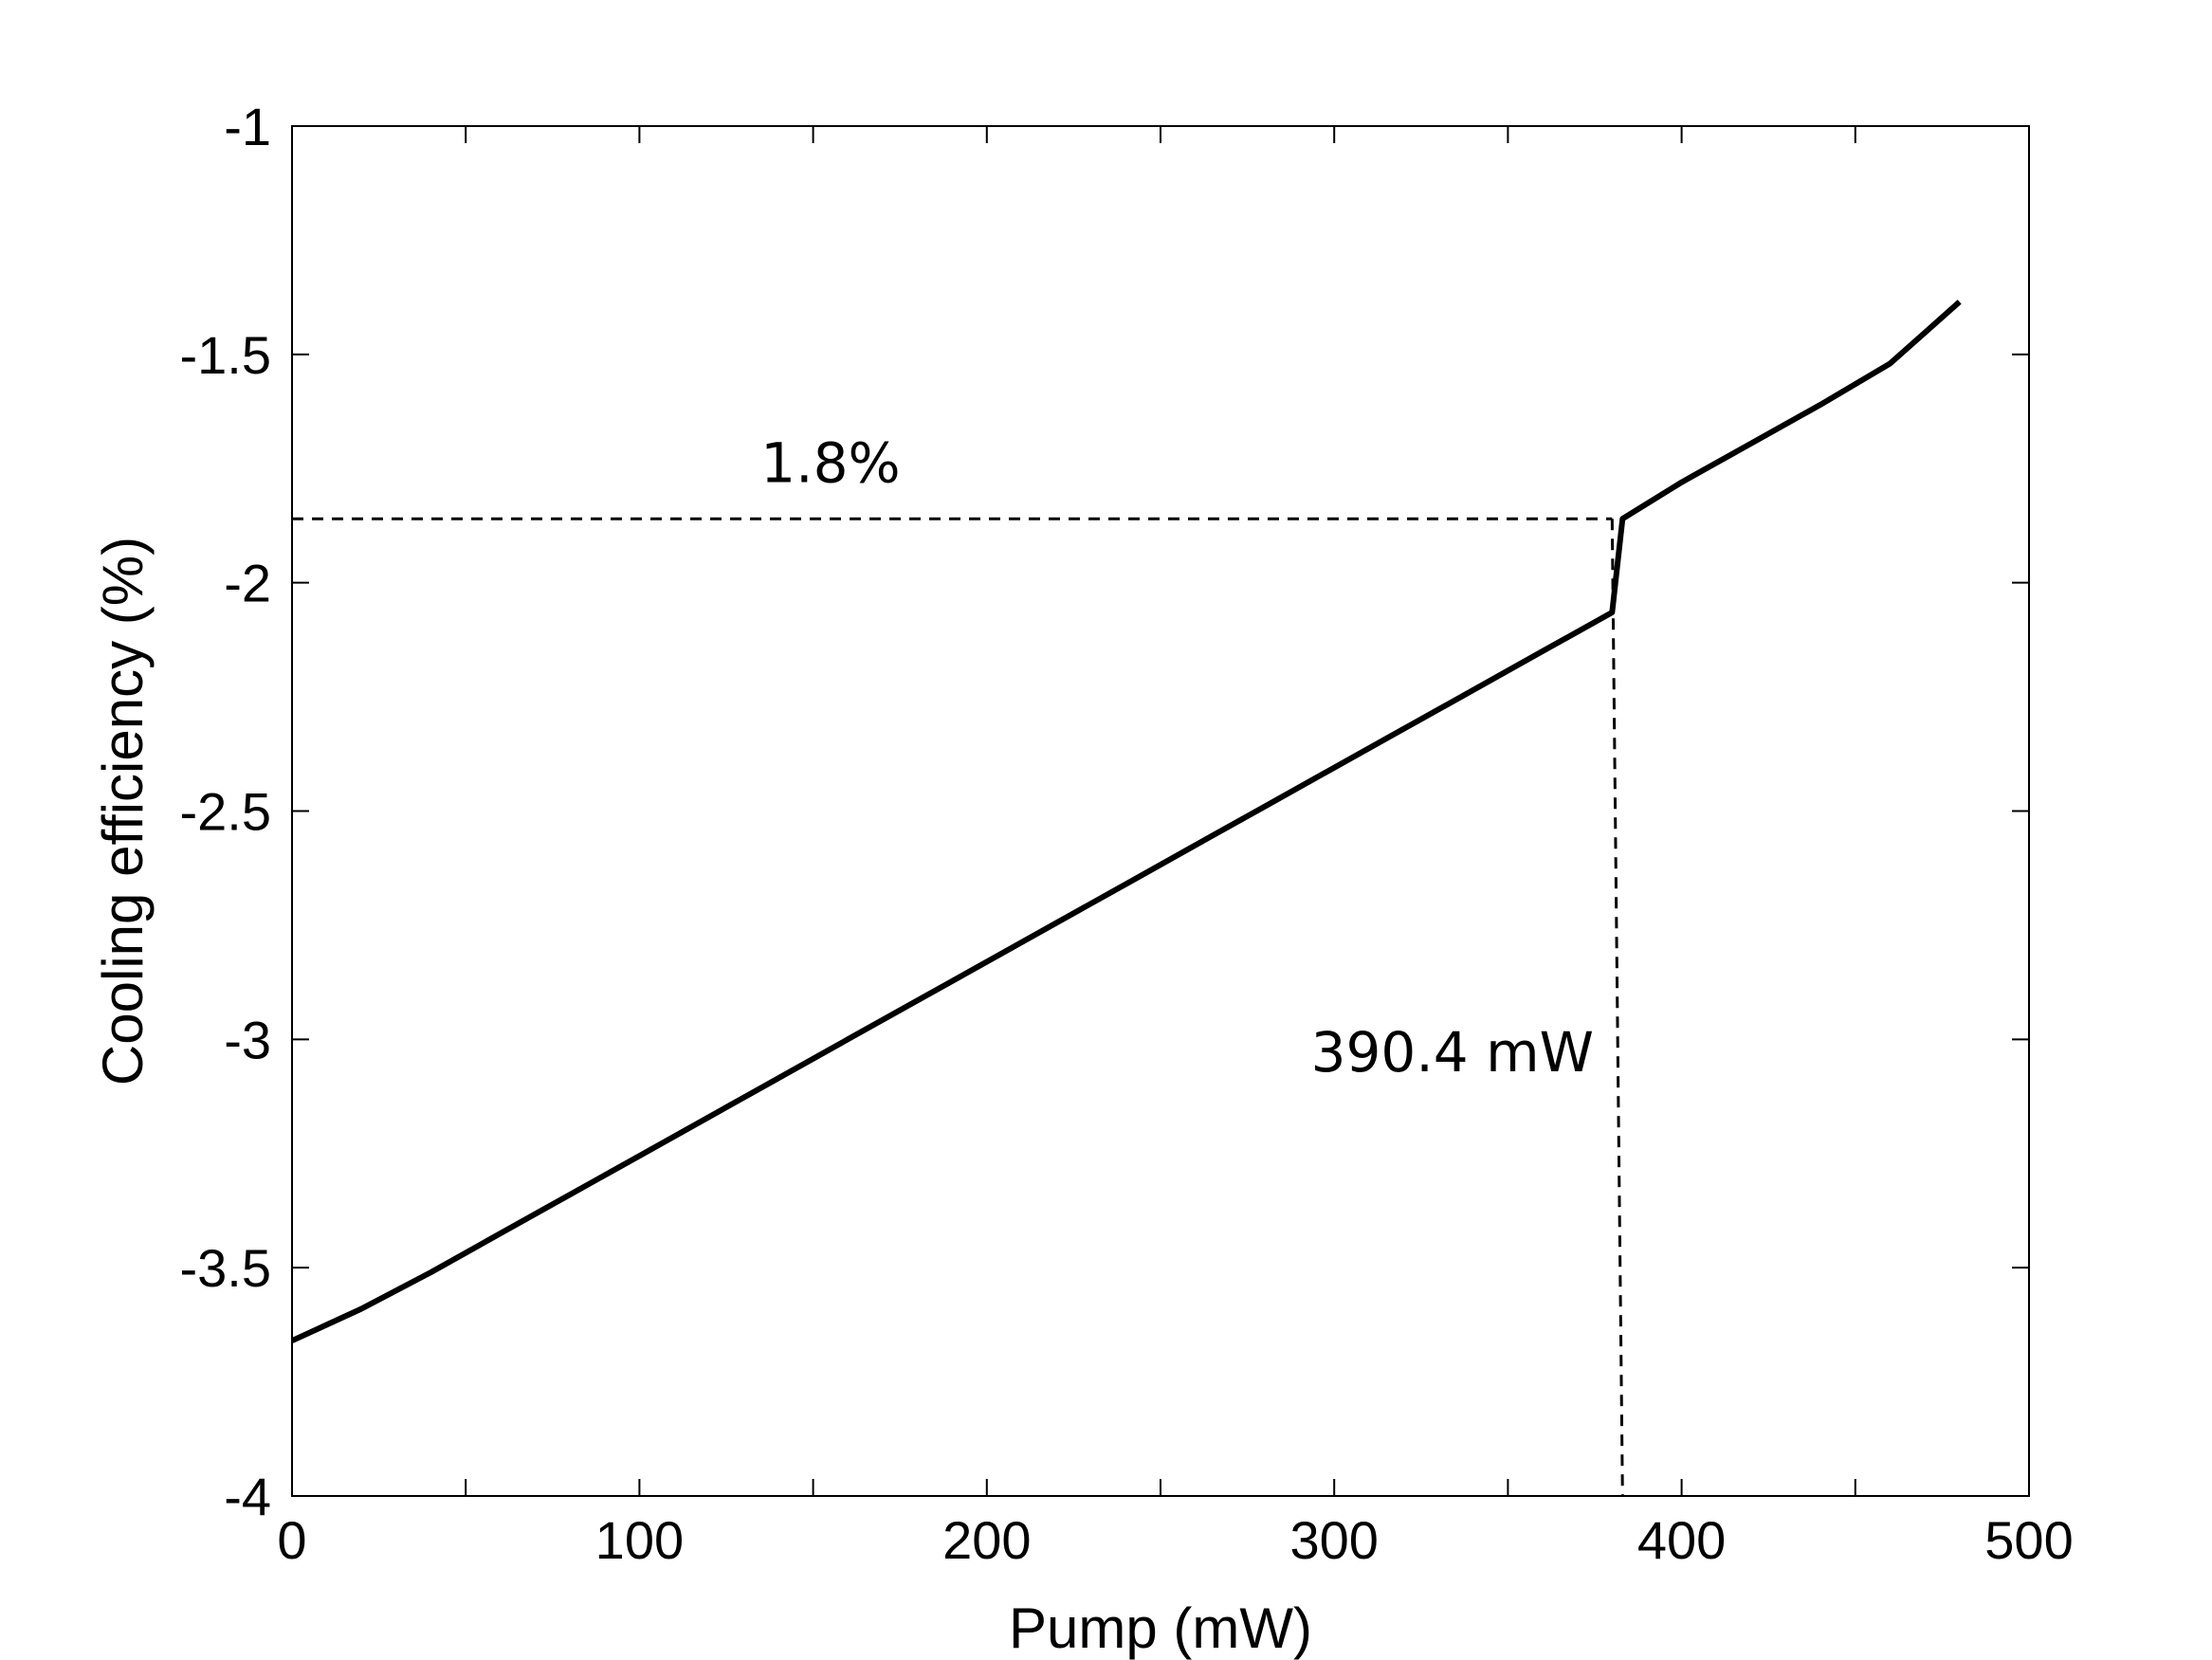  I want to click on annotations: 1.8% 390.4 mW, so click(1177, 758).